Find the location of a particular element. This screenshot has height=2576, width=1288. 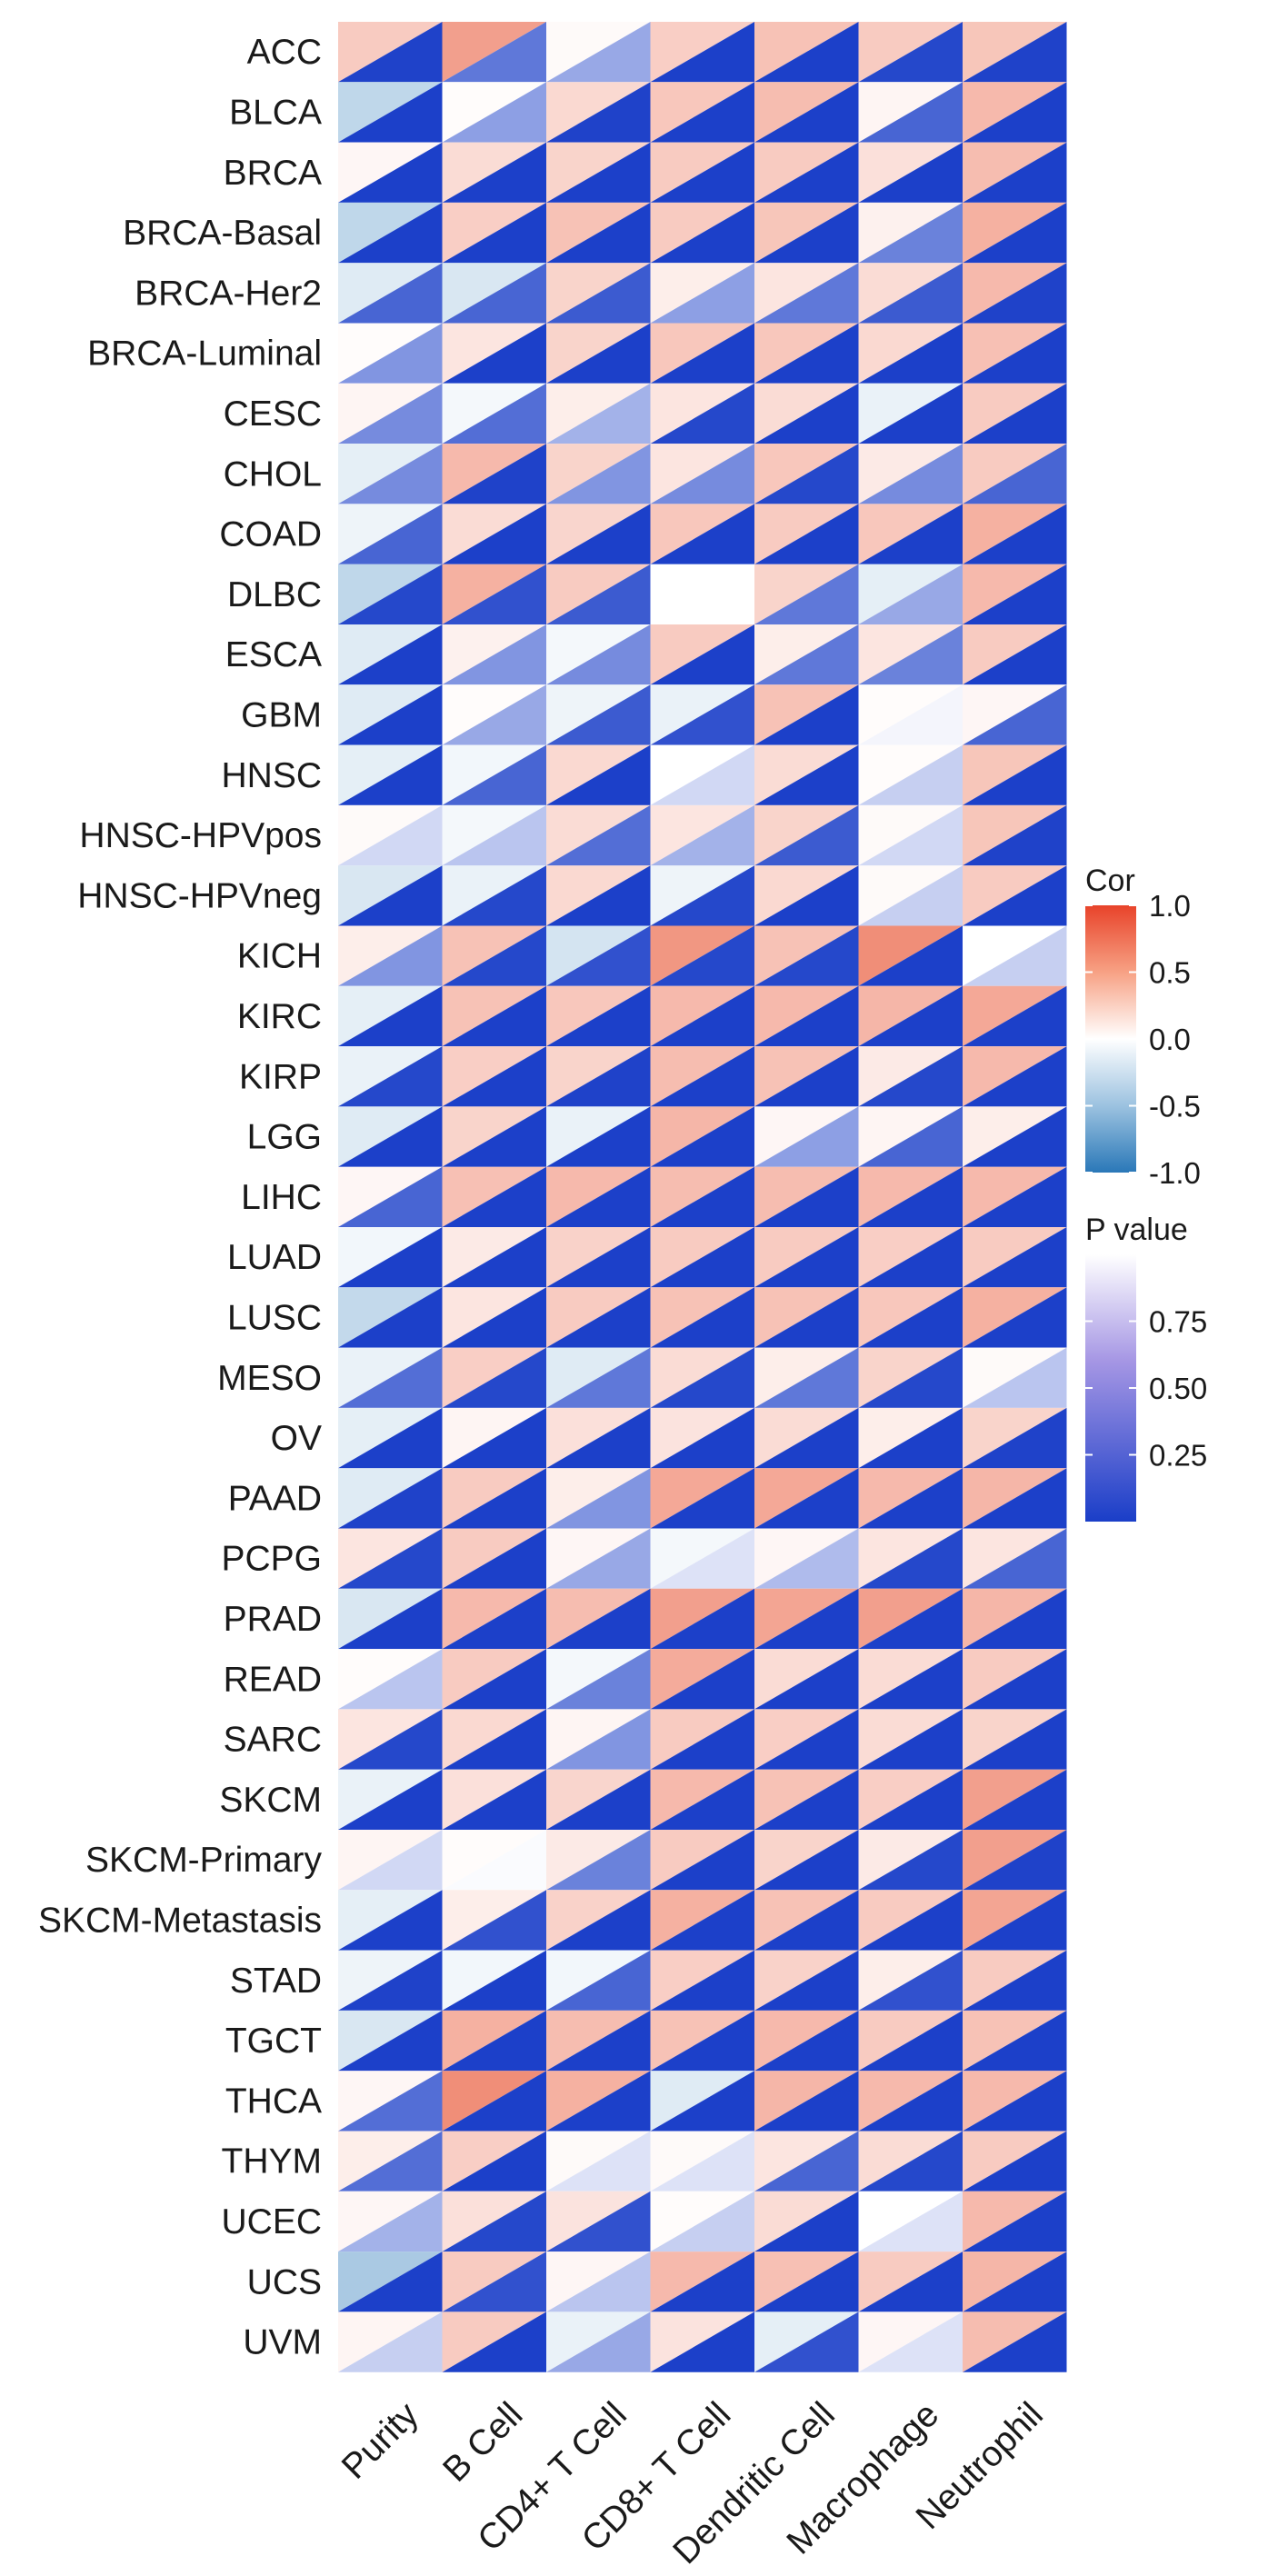

pvalue-legend: P value 0.75 0.50 0.25 is located at coordinates (1146, 1367).